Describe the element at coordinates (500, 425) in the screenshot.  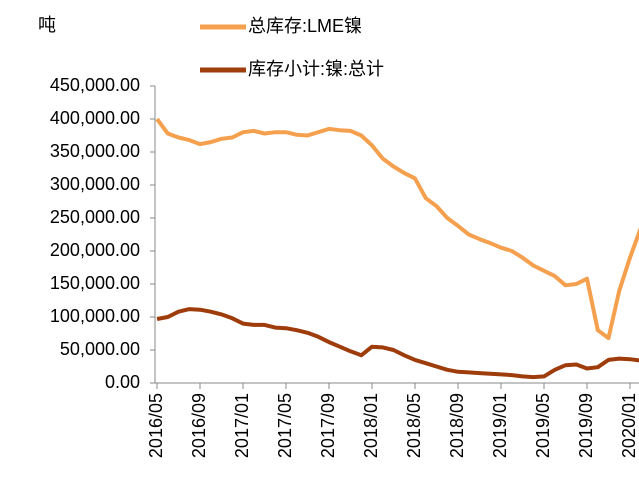
I see `x-tick-label: 2019/01` at that location.